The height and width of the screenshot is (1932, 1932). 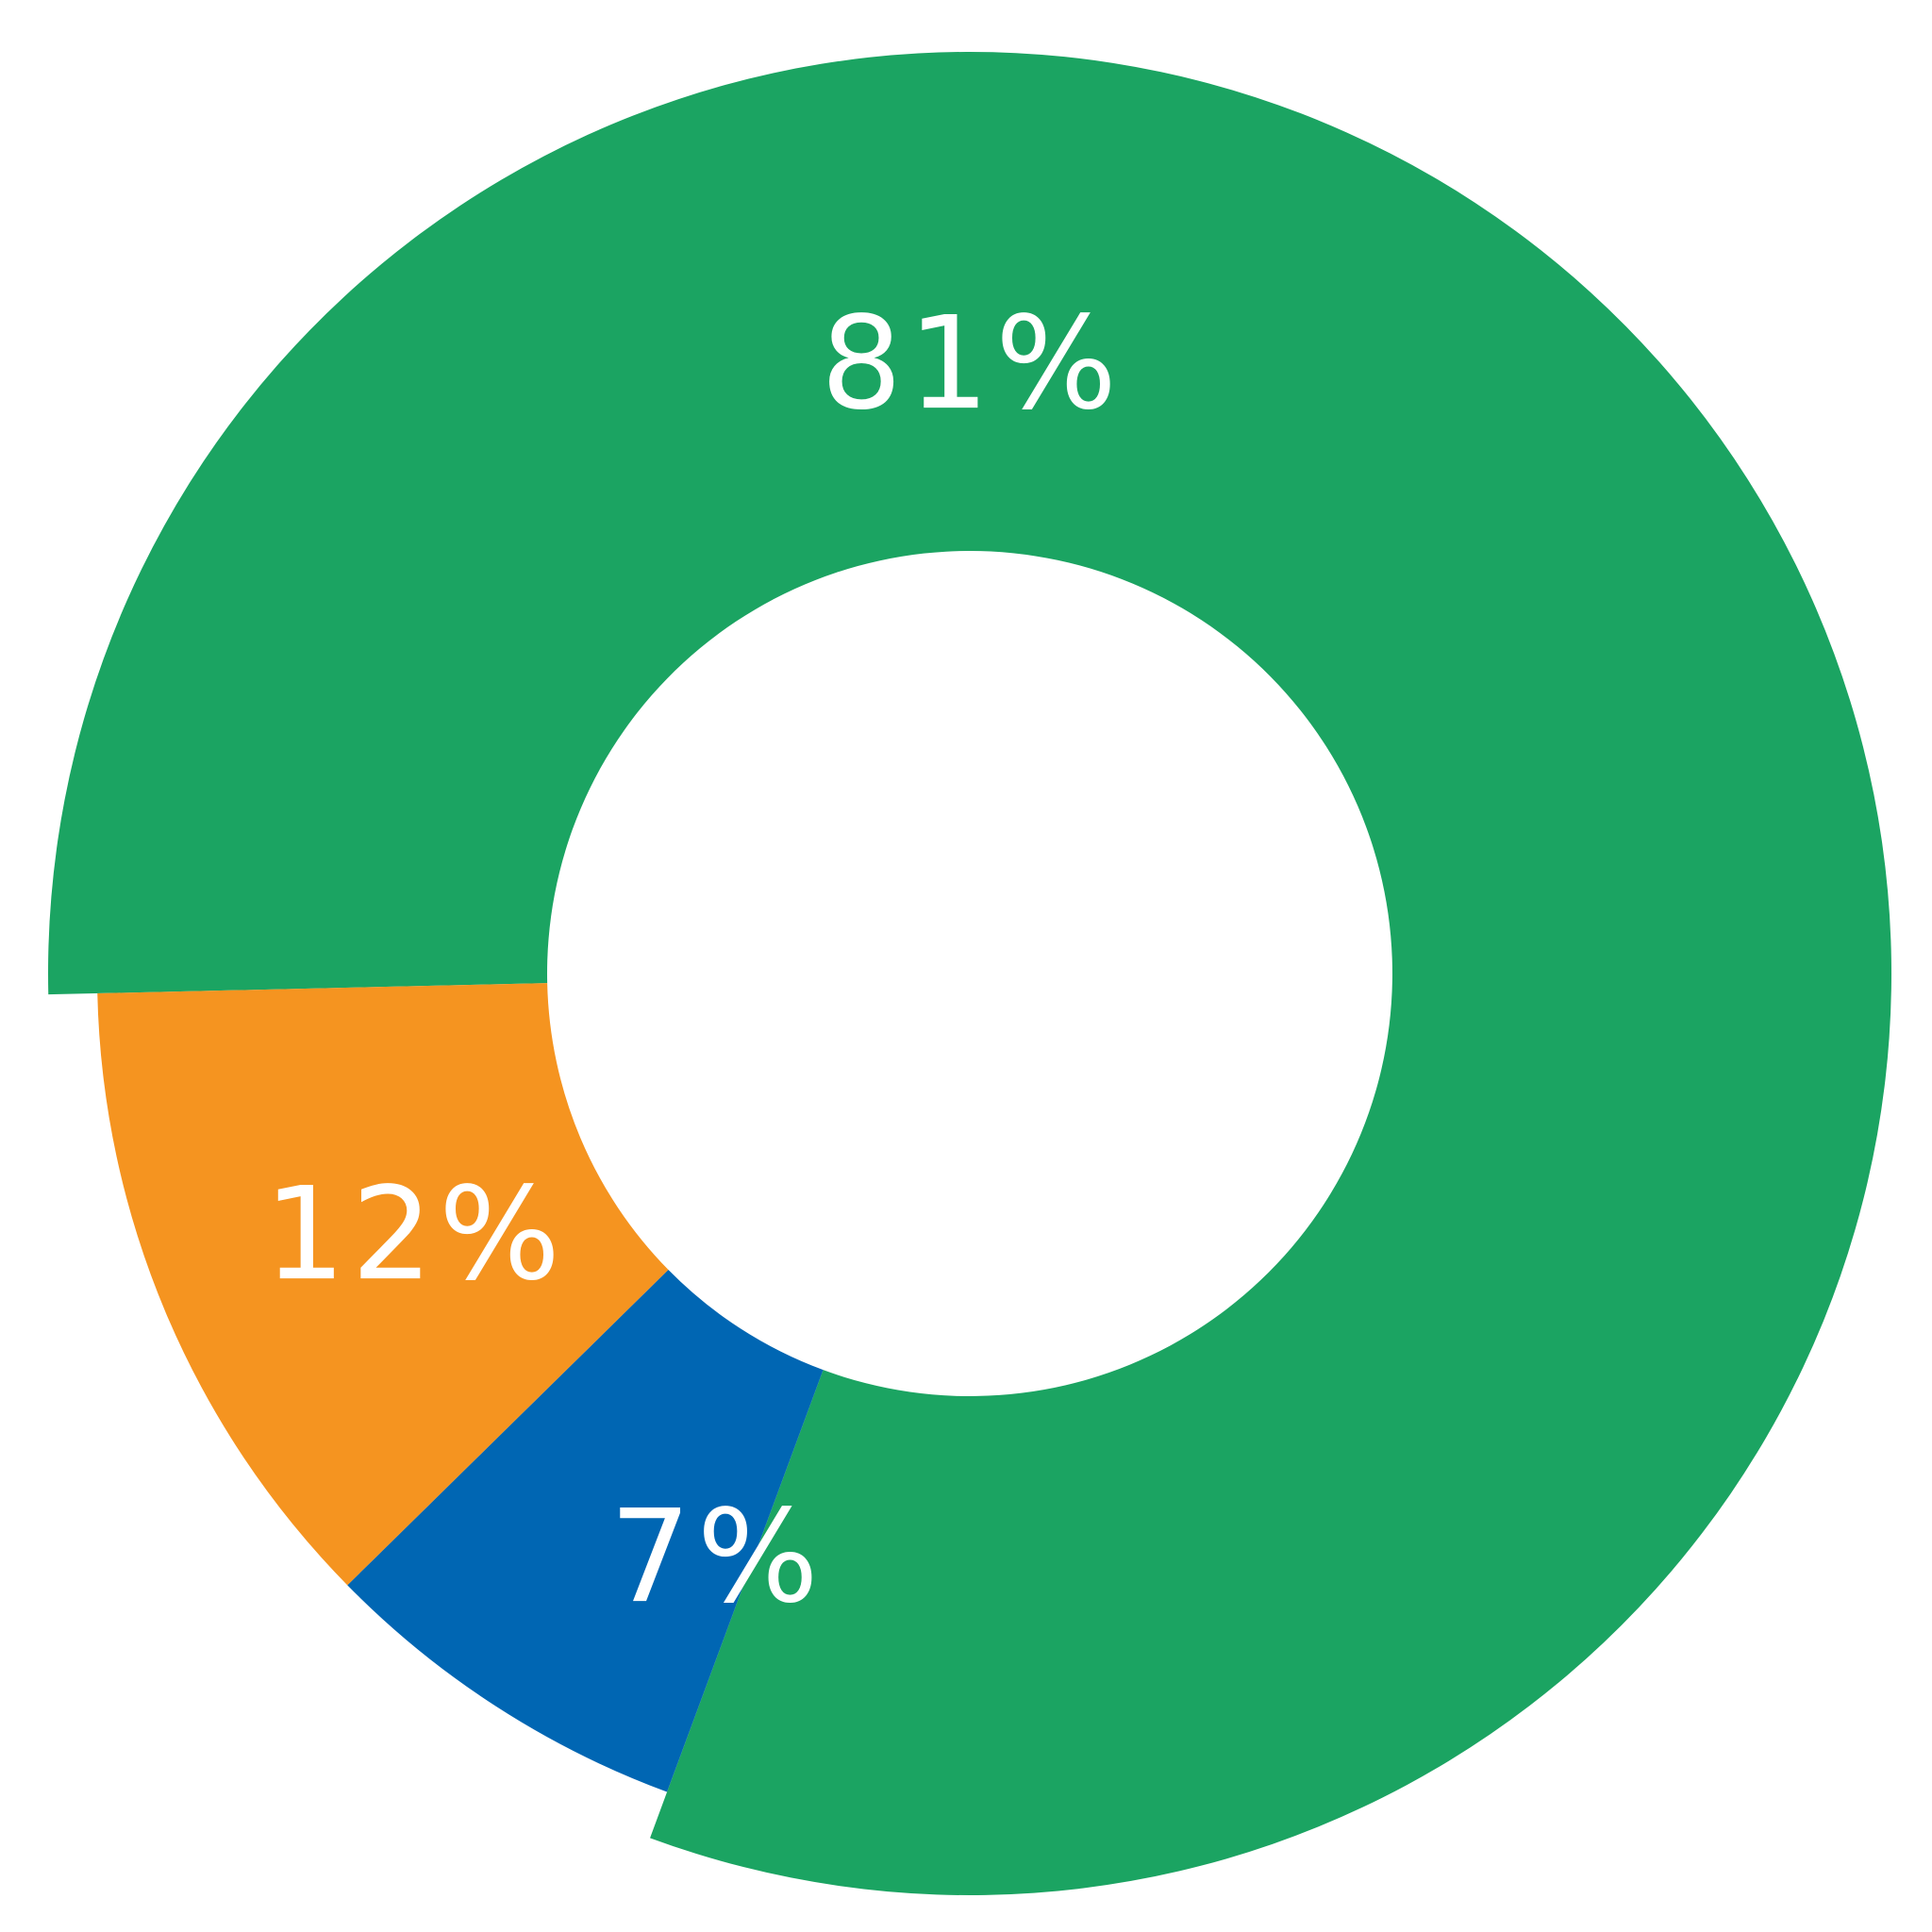 I want to click on data-label: 7%, so click(x=716, y=1557).